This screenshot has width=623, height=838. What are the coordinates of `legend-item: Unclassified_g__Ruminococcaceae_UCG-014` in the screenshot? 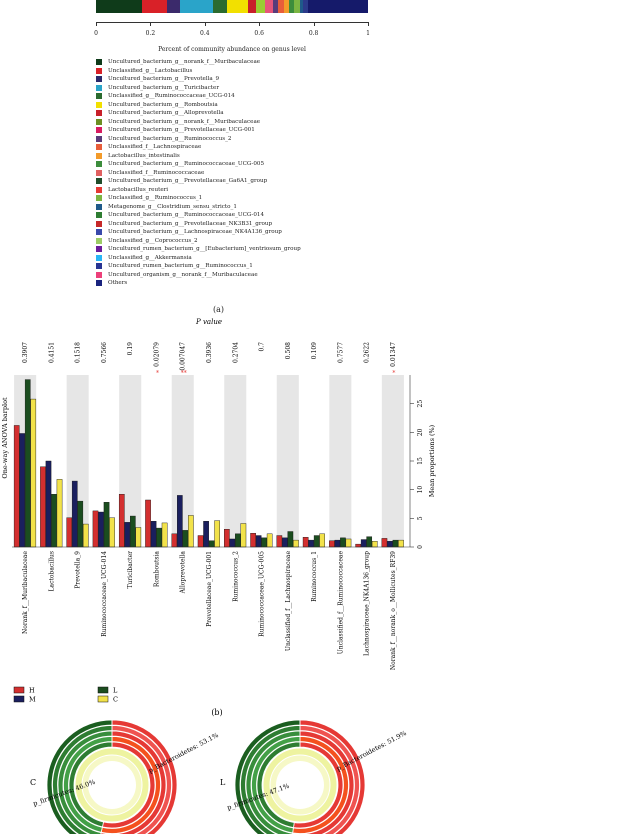 It's located at (198, 96).